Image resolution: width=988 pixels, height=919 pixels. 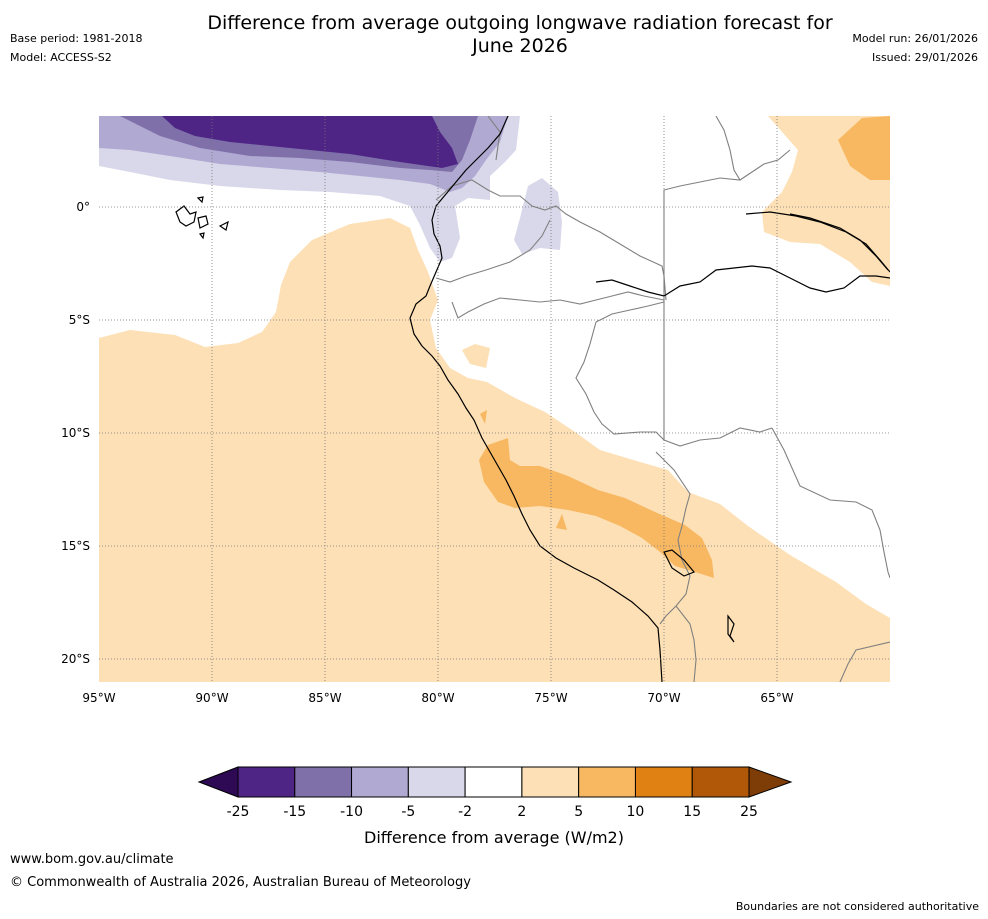 I want to click on base-period: Base period: 1981-2018, so click(x=76, y=38).